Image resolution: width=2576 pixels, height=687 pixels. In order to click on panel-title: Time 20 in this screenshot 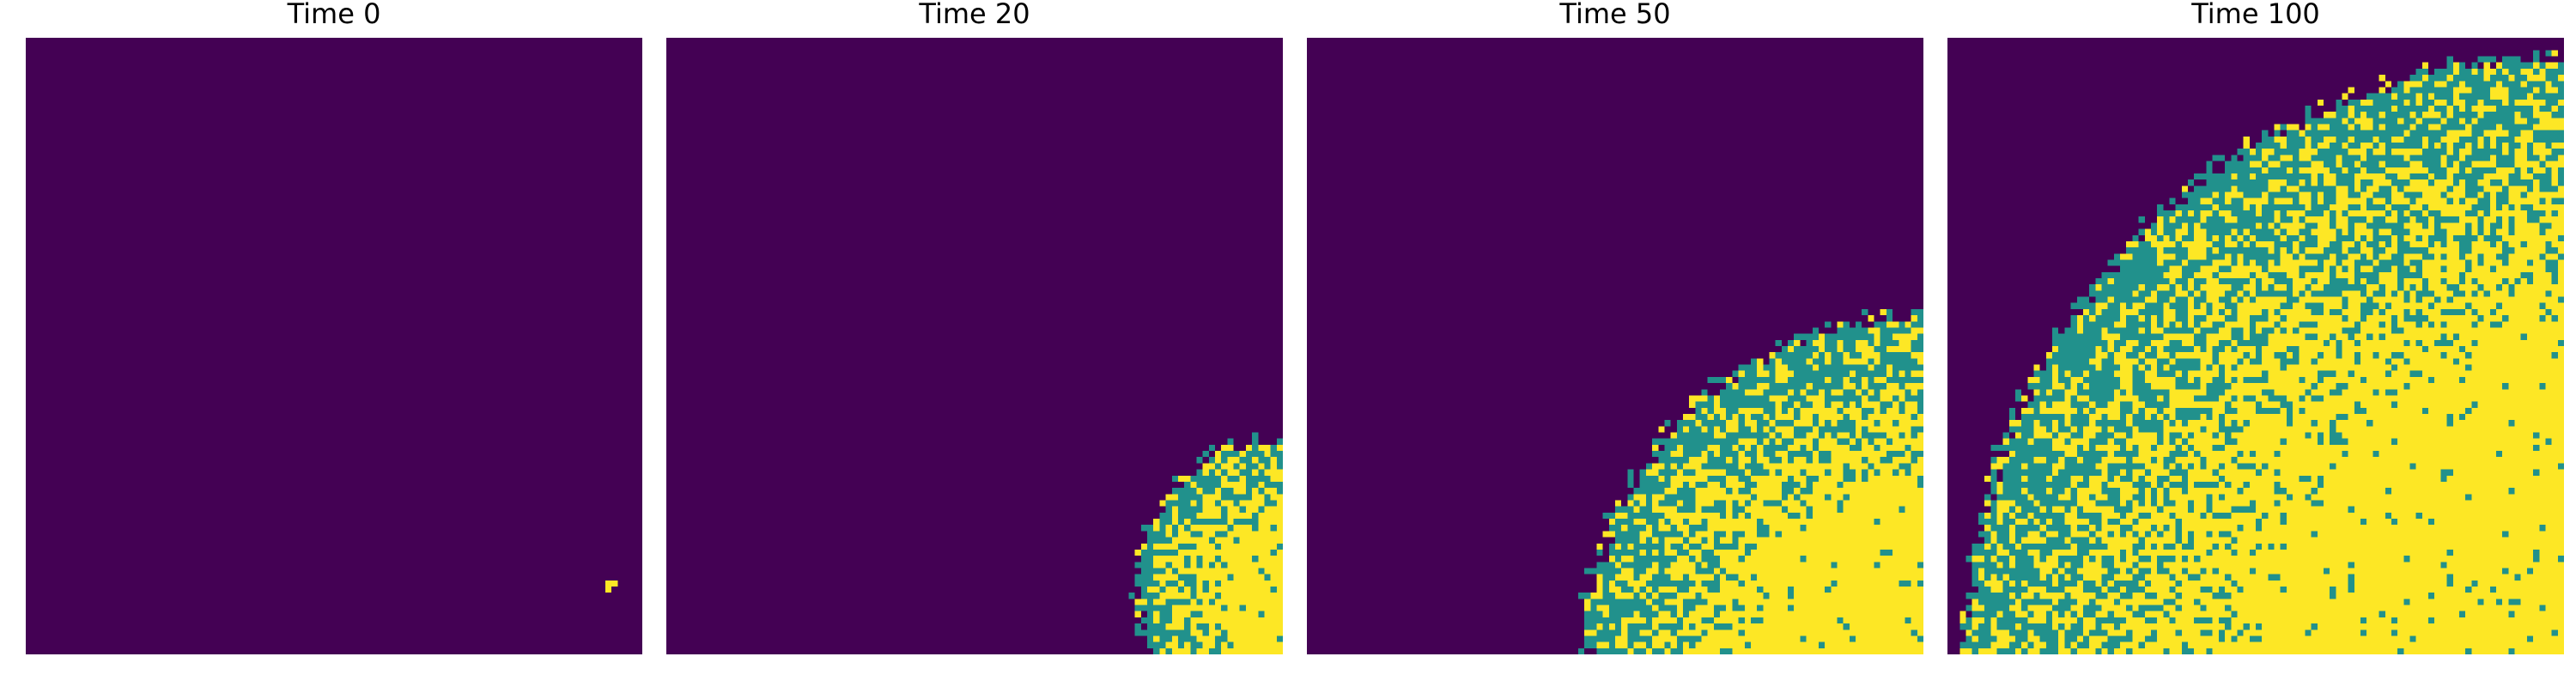, I will do `click(974, 15)`.